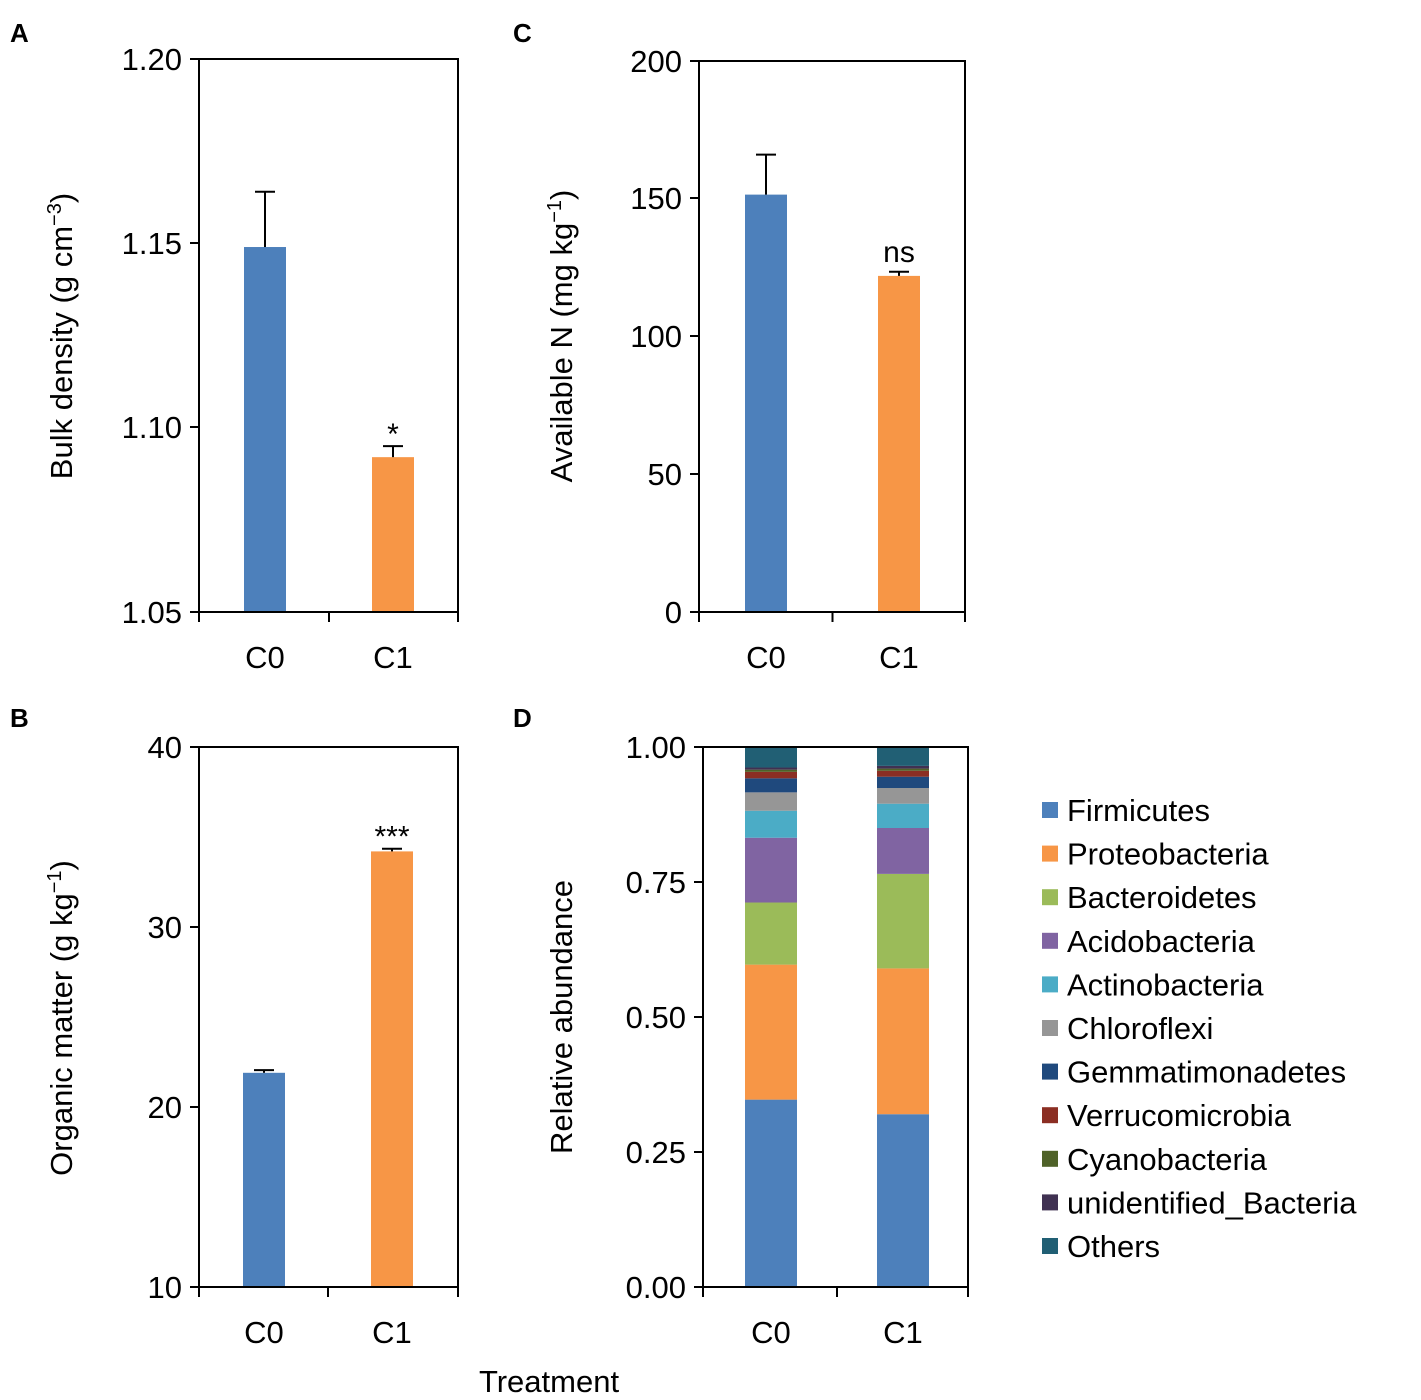 Image resolution: width=1421 pixels, height=1400 pixels. I want to click on panel-a-bar-c1, so click(393, 534).